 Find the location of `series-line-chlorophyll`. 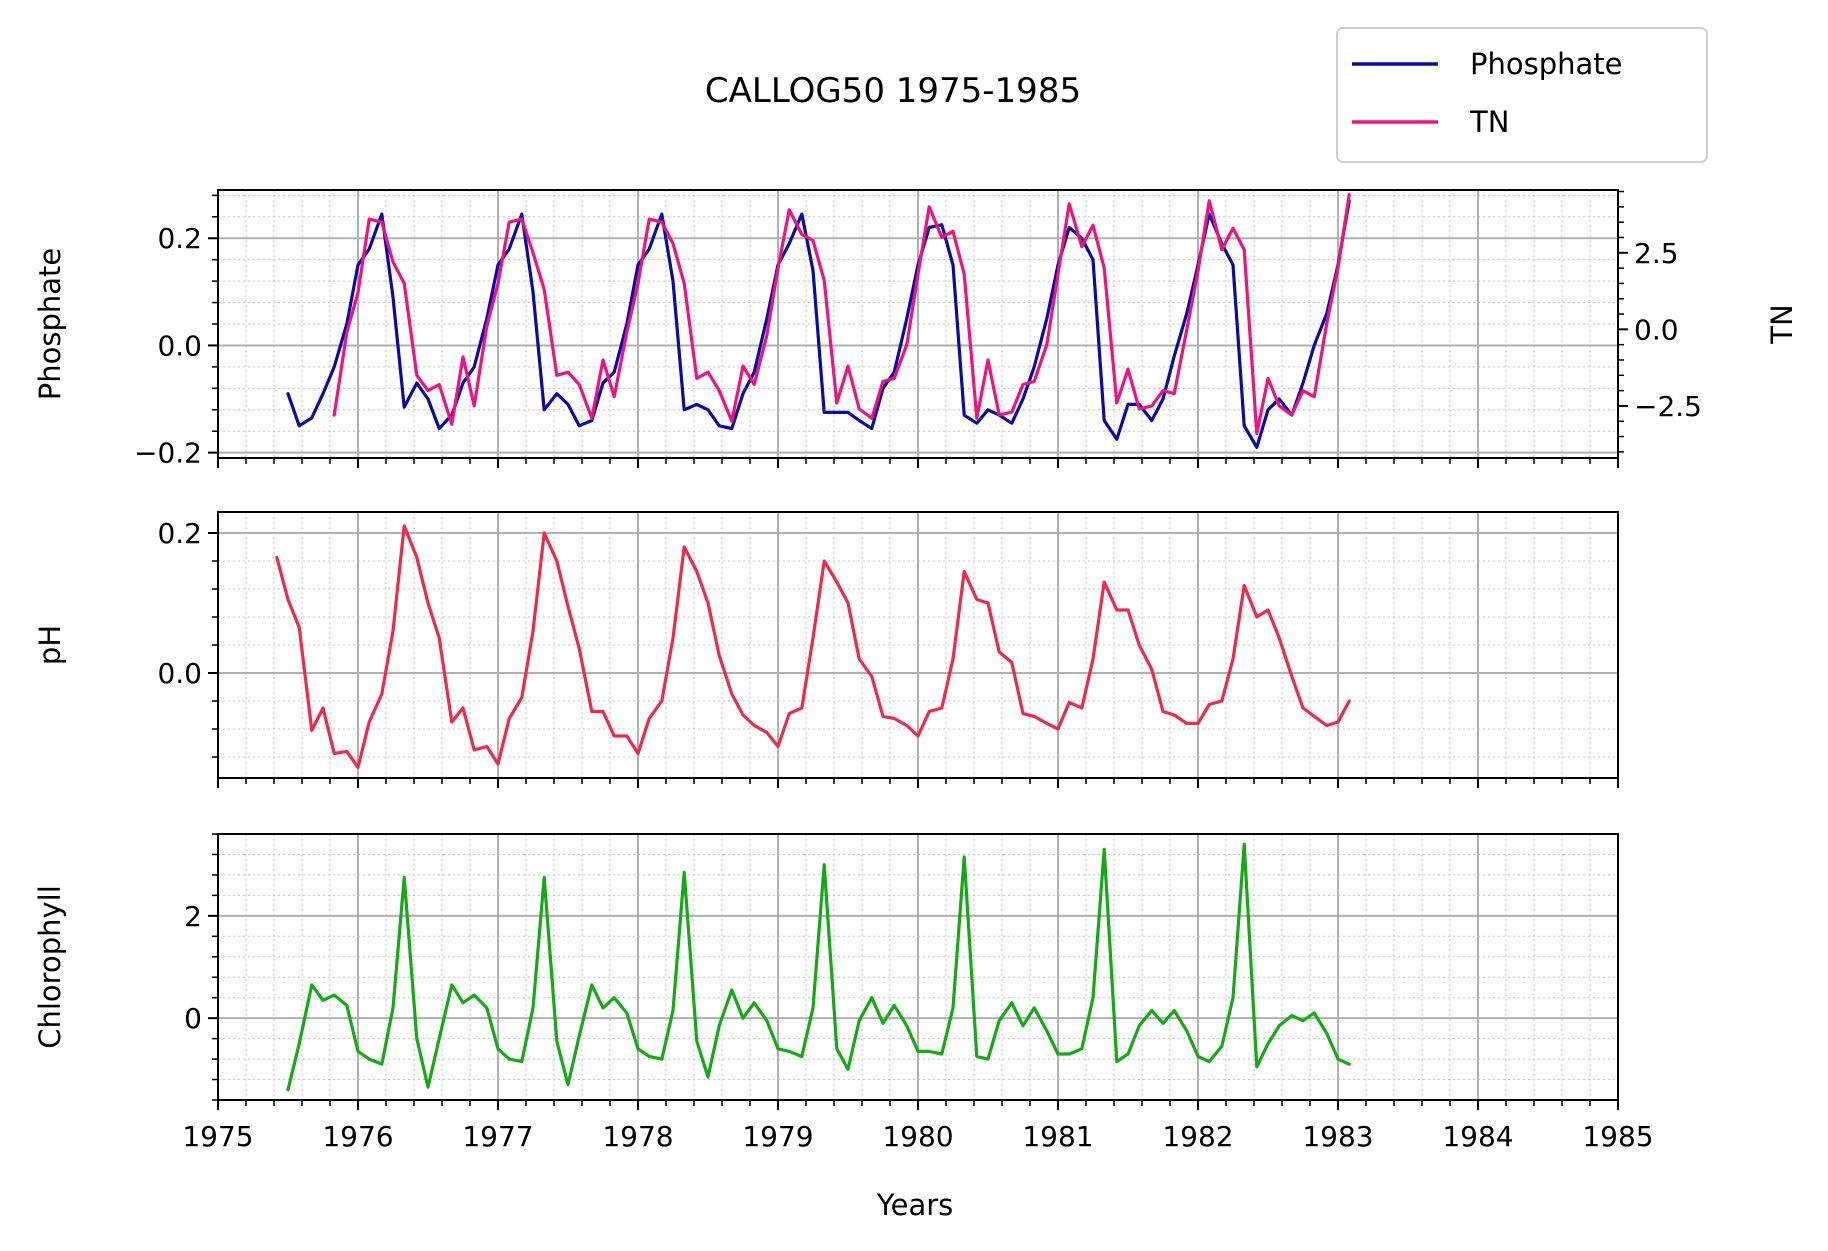

series-line-chlorophyll is located at coordinates (818, 967).